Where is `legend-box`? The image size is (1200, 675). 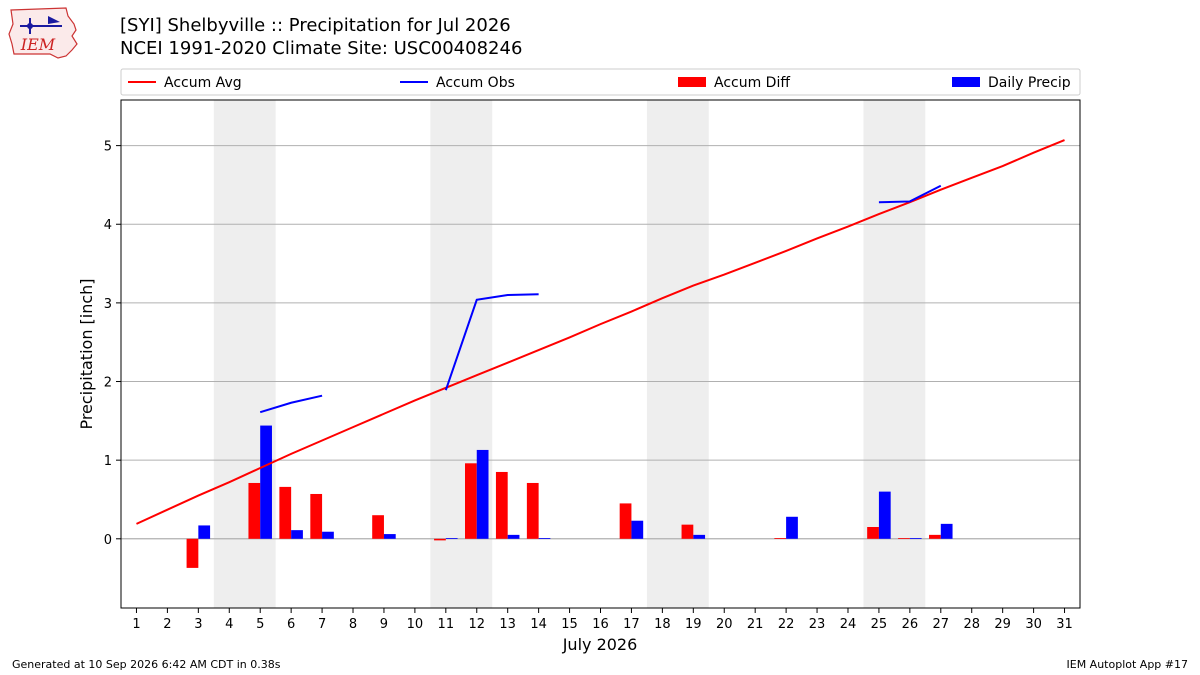 legend-box is located at coordinates (600, 82).